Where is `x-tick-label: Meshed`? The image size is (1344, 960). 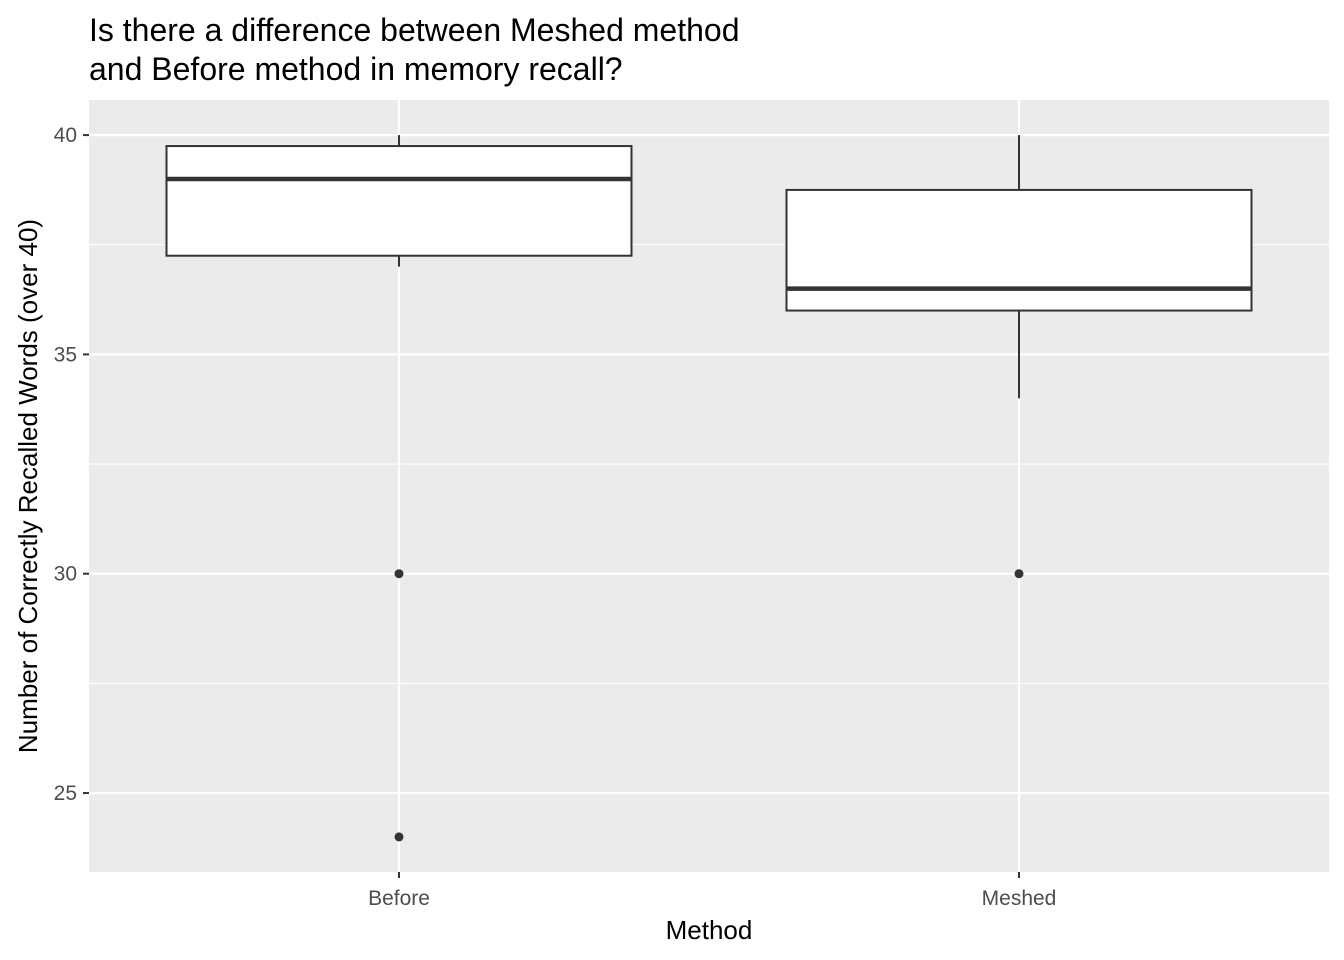
x-tick-label: Meshed is located at coordinates (1019, 898).